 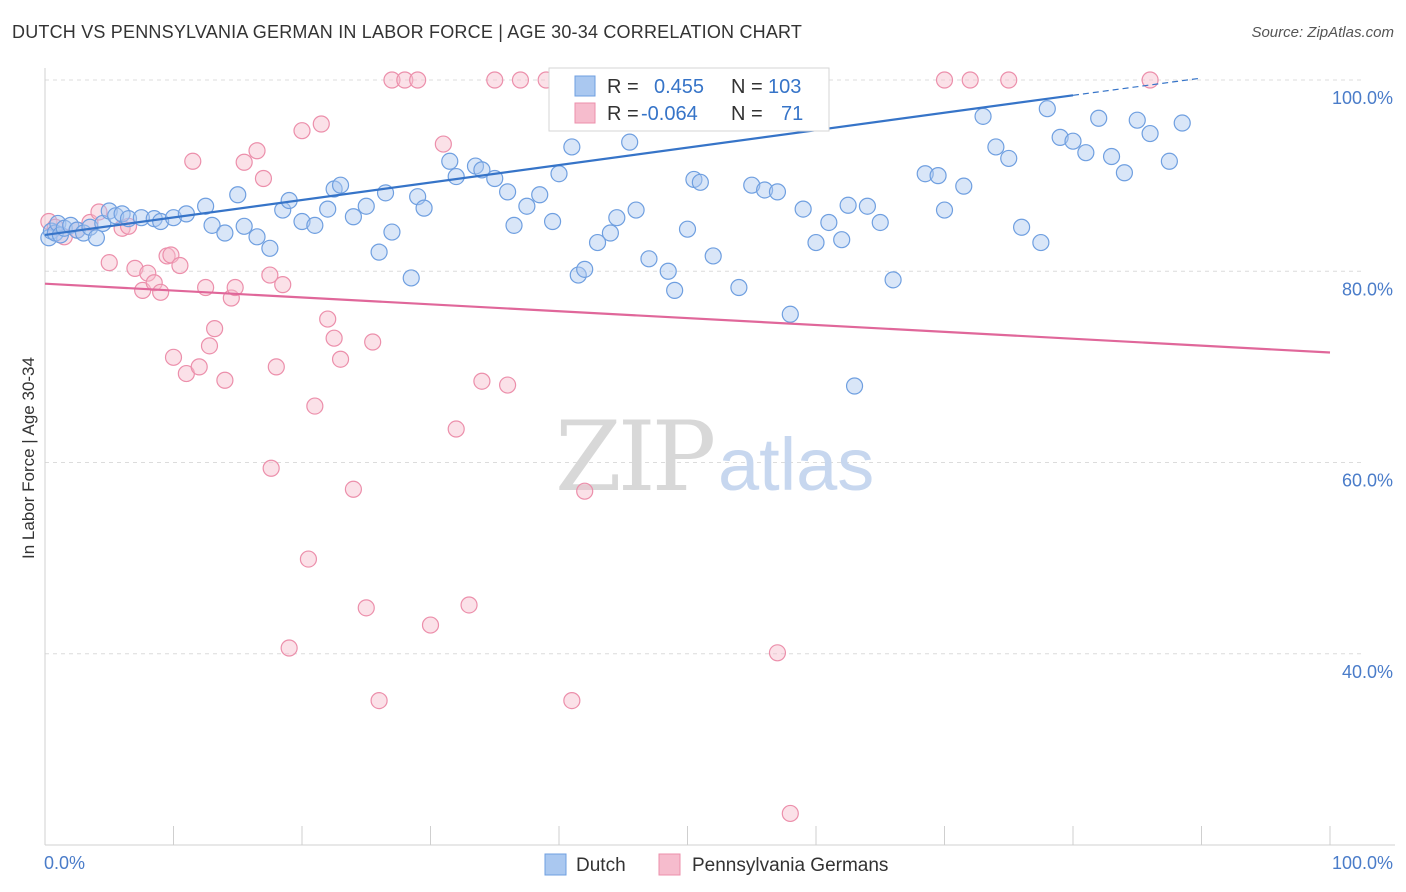 What do you see at coordinates (796, 464) in the screenshot?
I see `watermark-atlas: atlas` at bounding box center [796, 464].